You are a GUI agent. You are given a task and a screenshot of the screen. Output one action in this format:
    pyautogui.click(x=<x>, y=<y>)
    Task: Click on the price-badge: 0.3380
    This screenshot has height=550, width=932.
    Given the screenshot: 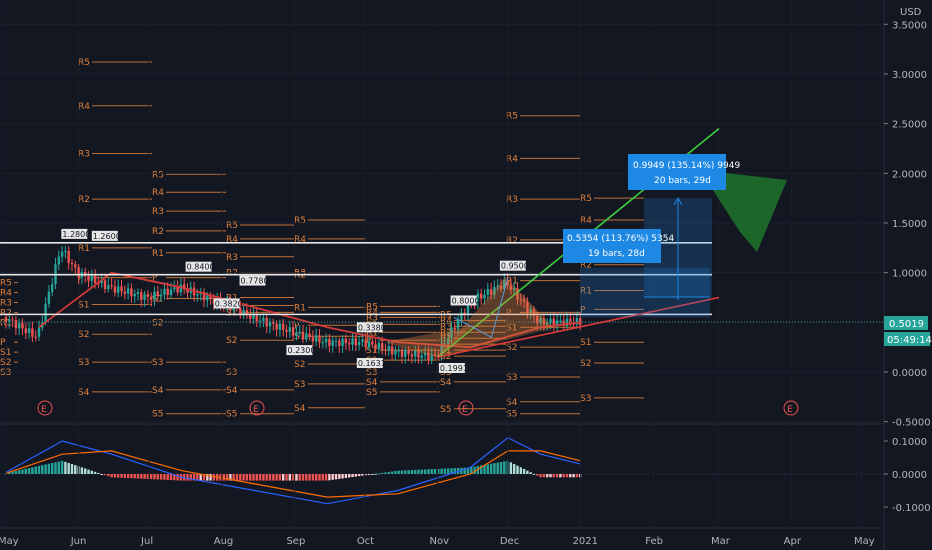 What is the action you would take?
    pyautogui.click(x=372, y=327)
    